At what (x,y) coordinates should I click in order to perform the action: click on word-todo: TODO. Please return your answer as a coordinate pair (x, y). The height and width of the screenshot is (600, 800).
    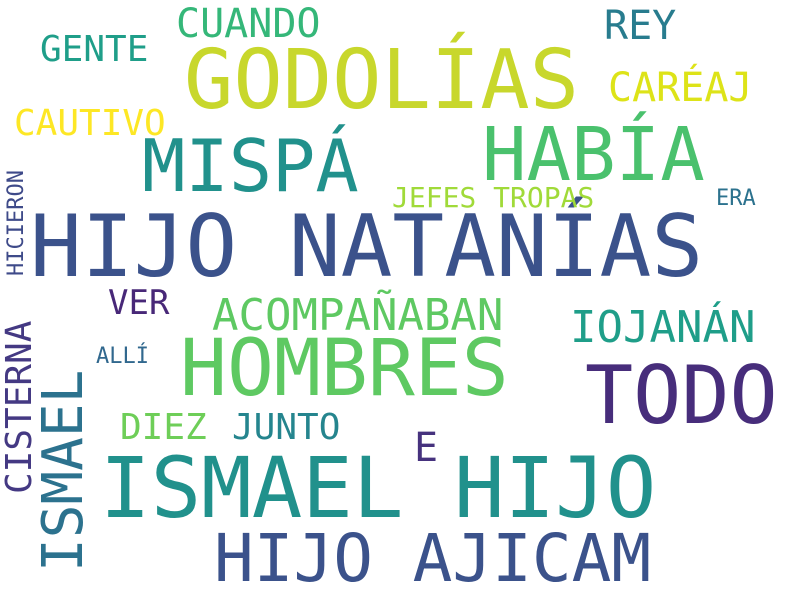
    Looking at the image, I should click on (681, 395).